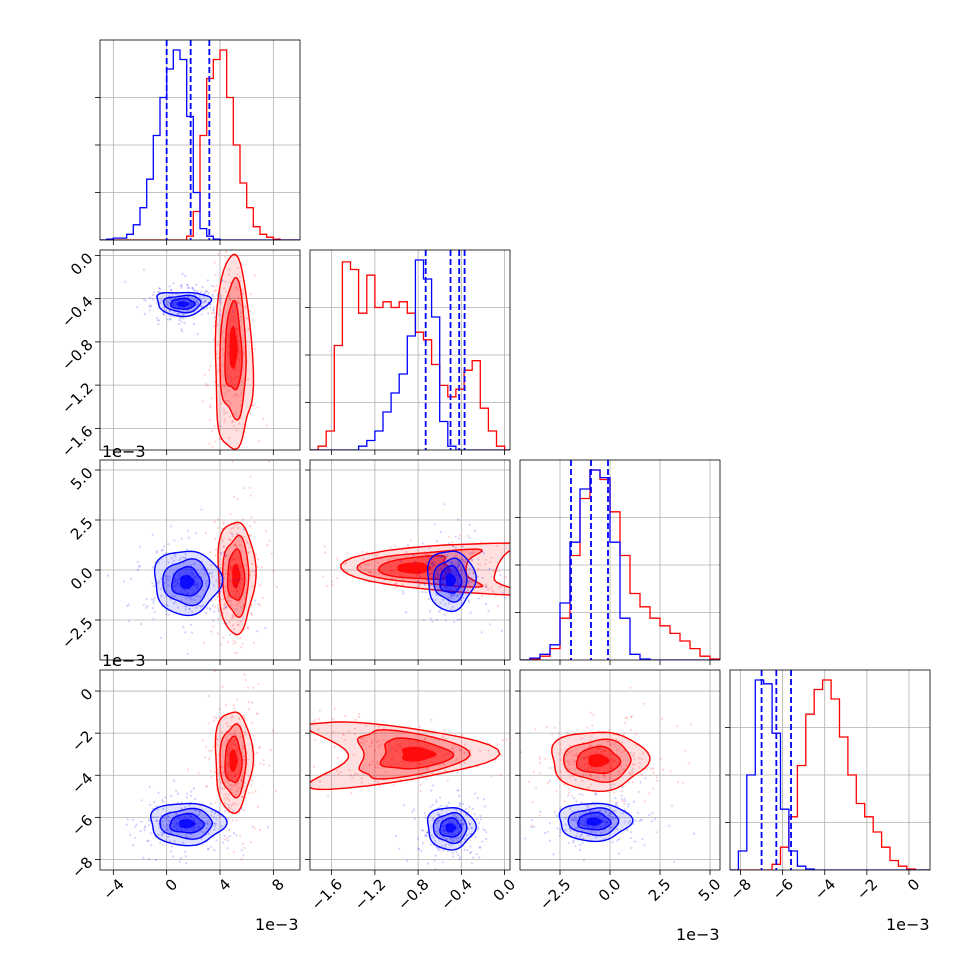  I want to click on histogram-red-p1, so click(410, 355).